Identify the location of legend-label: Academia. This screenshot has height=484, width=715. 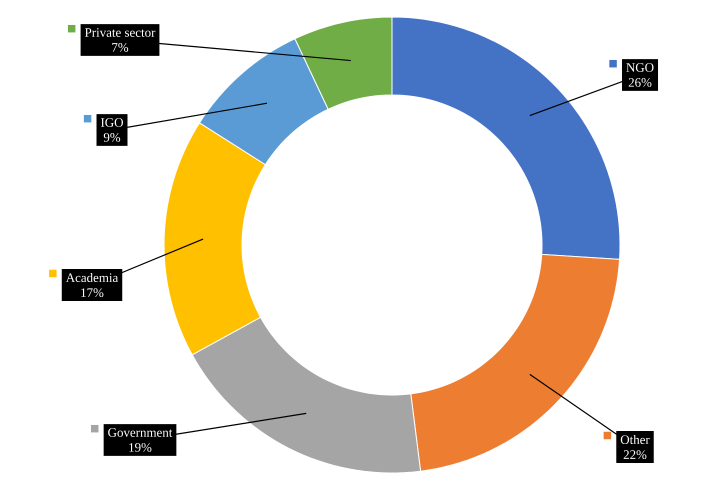
(92, 277).